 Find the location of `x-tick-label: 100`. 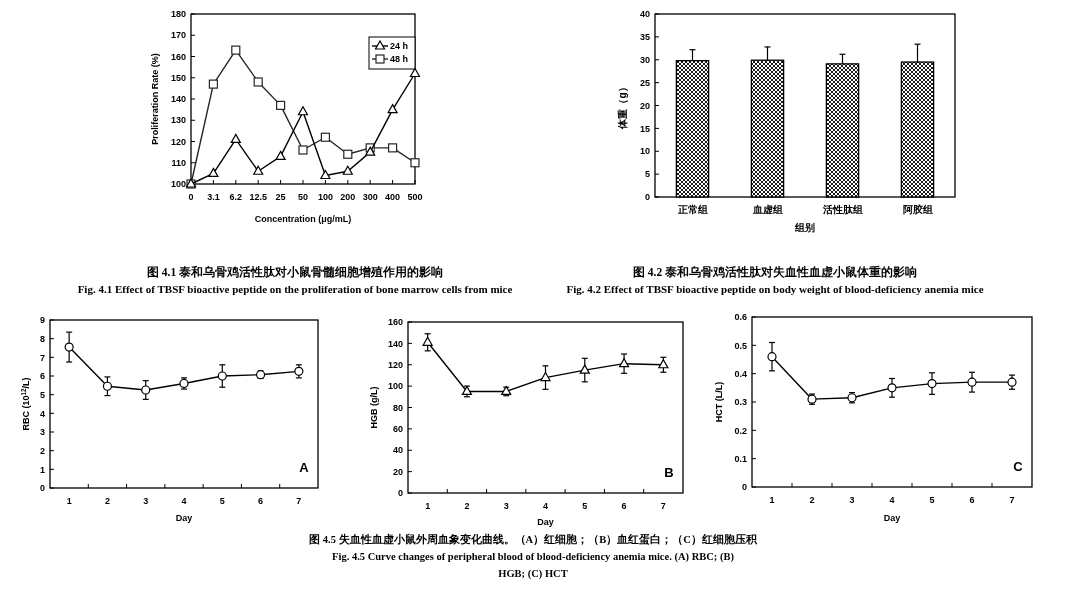

x-tick-label: 100 is located at coordinates (325, 197).